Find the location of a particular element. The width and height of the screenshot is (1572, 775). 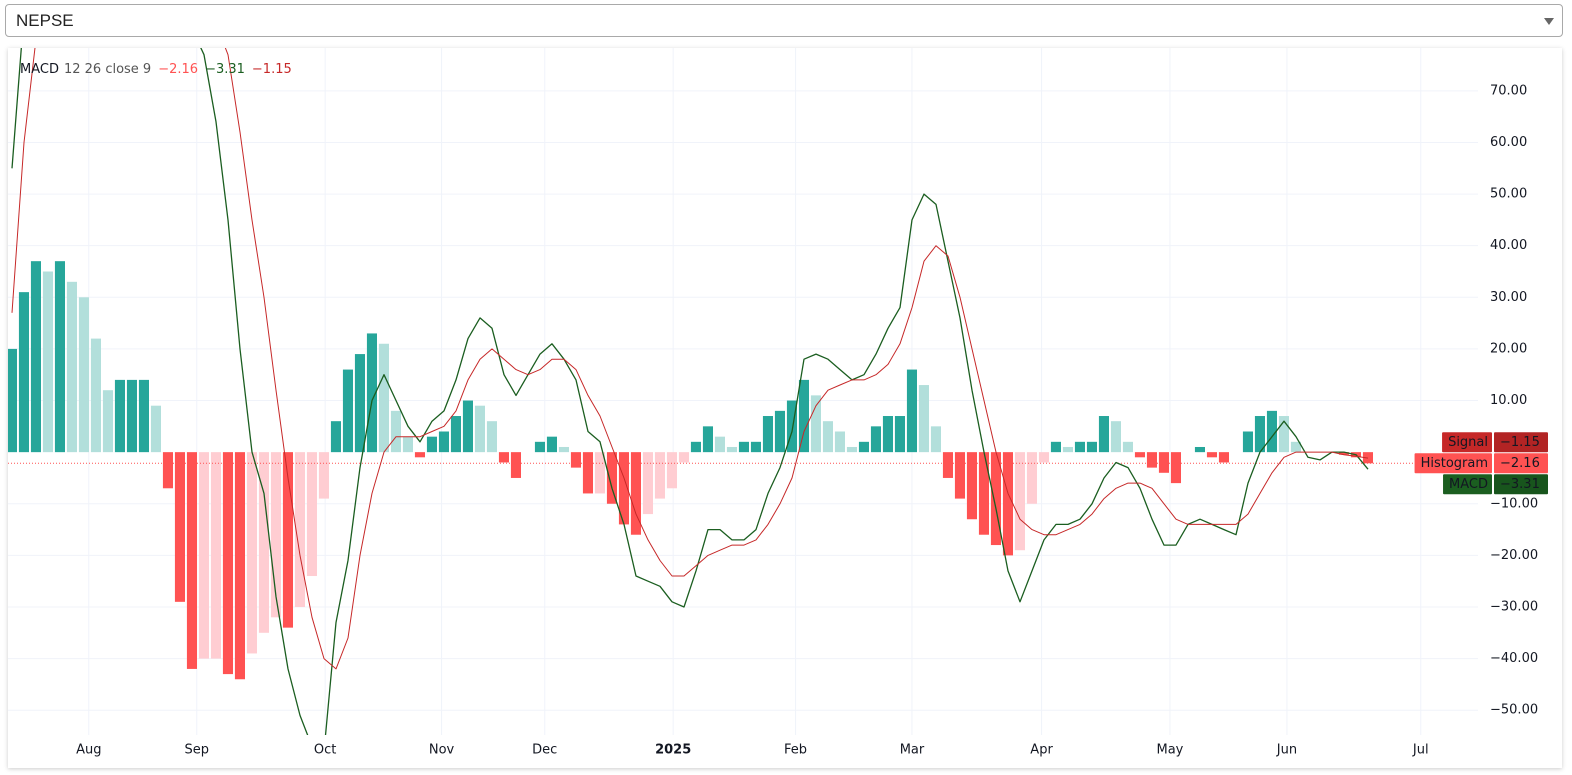

y-tick-label: −40.00 is located at coordinates (1514, 658).